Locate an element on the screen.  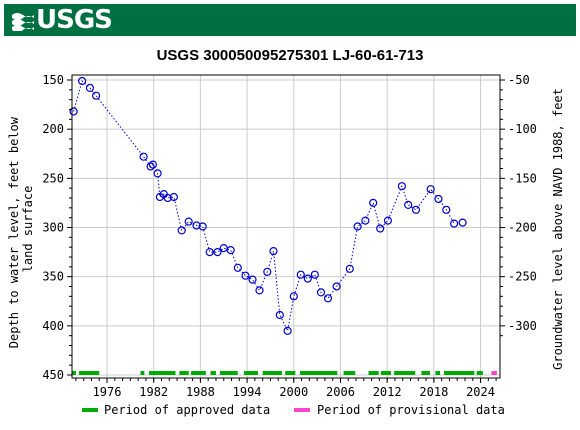
x-tick-label: 1994 is located at coordinates (247, 392).